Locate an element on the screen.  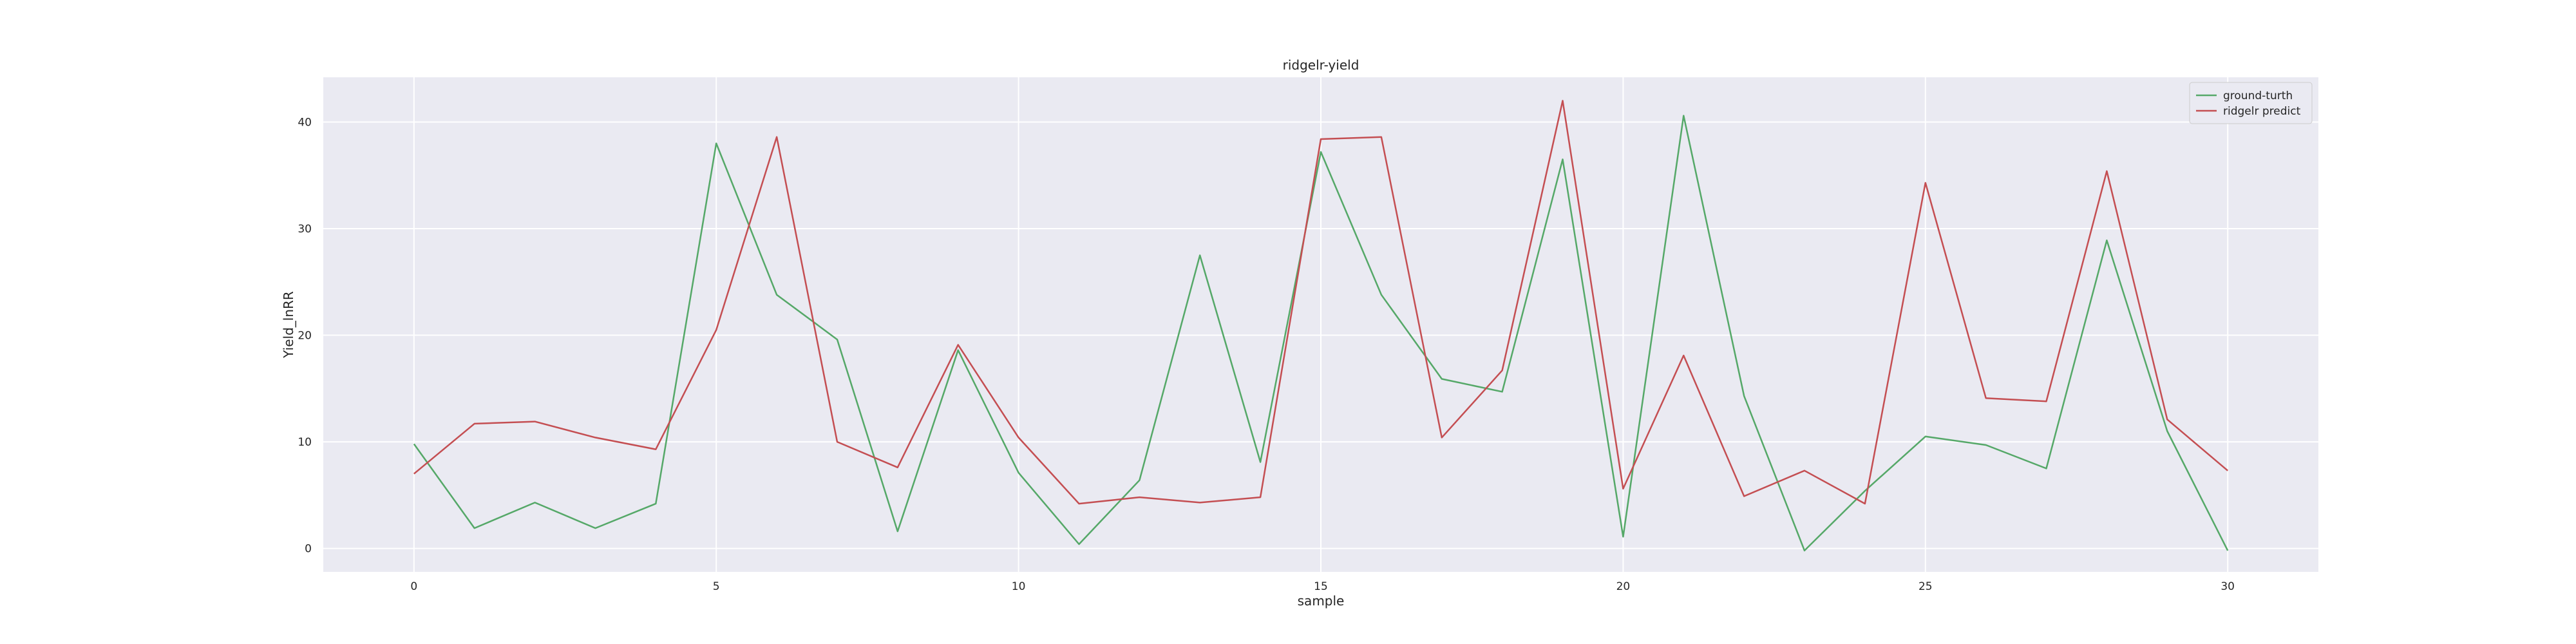
x-tick-label: 5 is located at coordinates (716, 587).